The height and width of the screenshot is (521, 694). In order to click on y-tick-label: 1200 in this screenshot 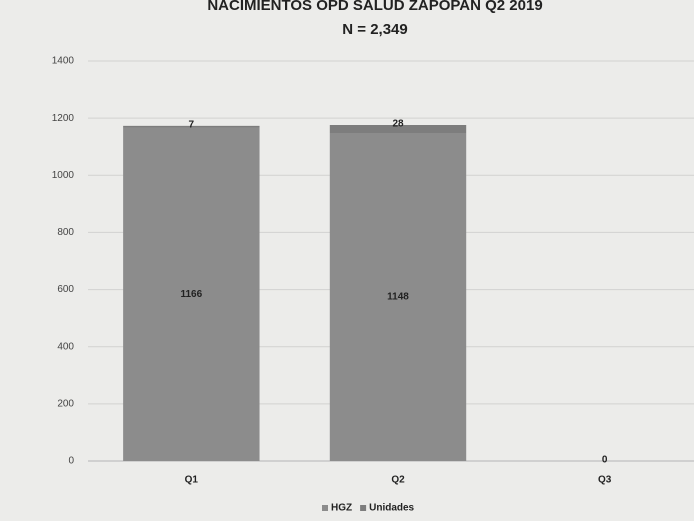, I will do `click(63, 118)`.